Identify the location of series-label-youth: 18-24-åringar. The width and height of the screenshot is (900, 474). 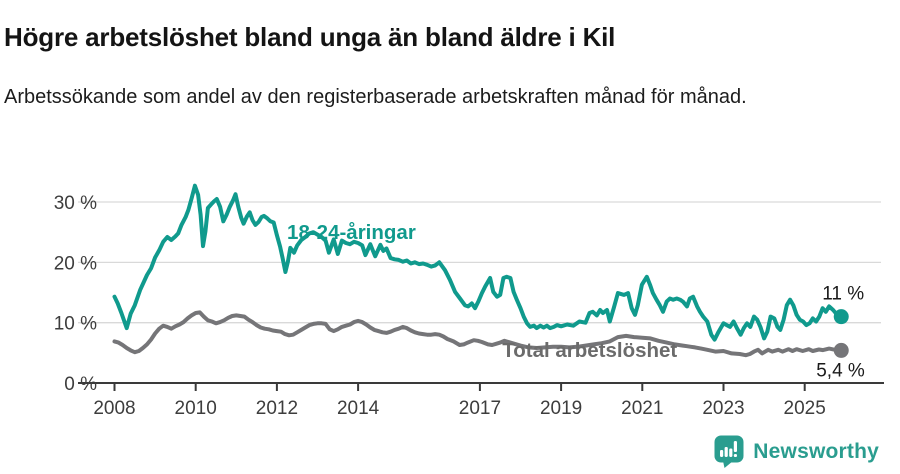
(351, 232).